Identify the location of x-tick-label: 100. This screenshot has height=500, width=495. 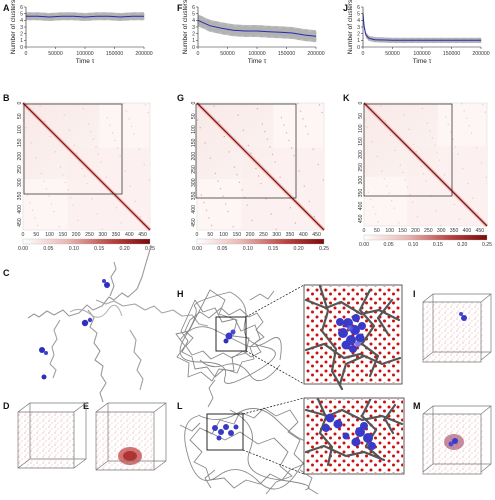
(49, 235).